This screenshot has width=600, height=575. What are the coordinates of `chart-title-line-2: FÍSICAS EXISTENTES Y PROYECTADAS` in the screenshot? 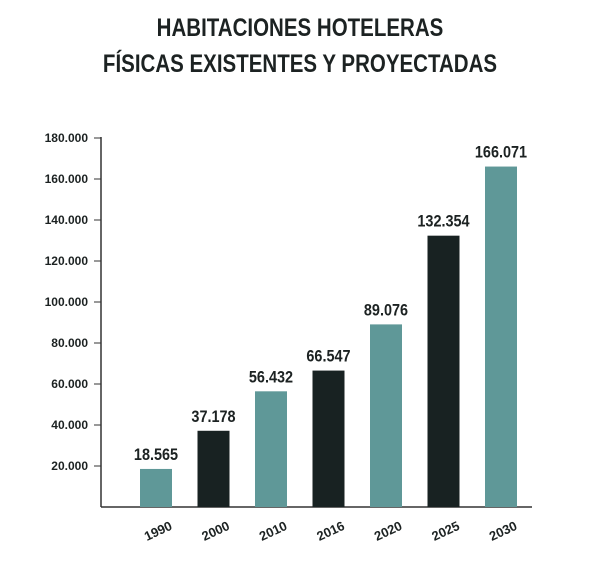 It's located at (300, 64).